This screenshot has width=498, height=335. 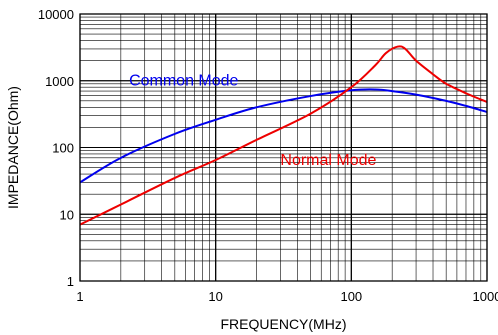 What do you see at coordinates (284, 324) in the screenshot?
I see `x-axis-label: FREQUENCY(MHz)` at bounding box center [284, 324].